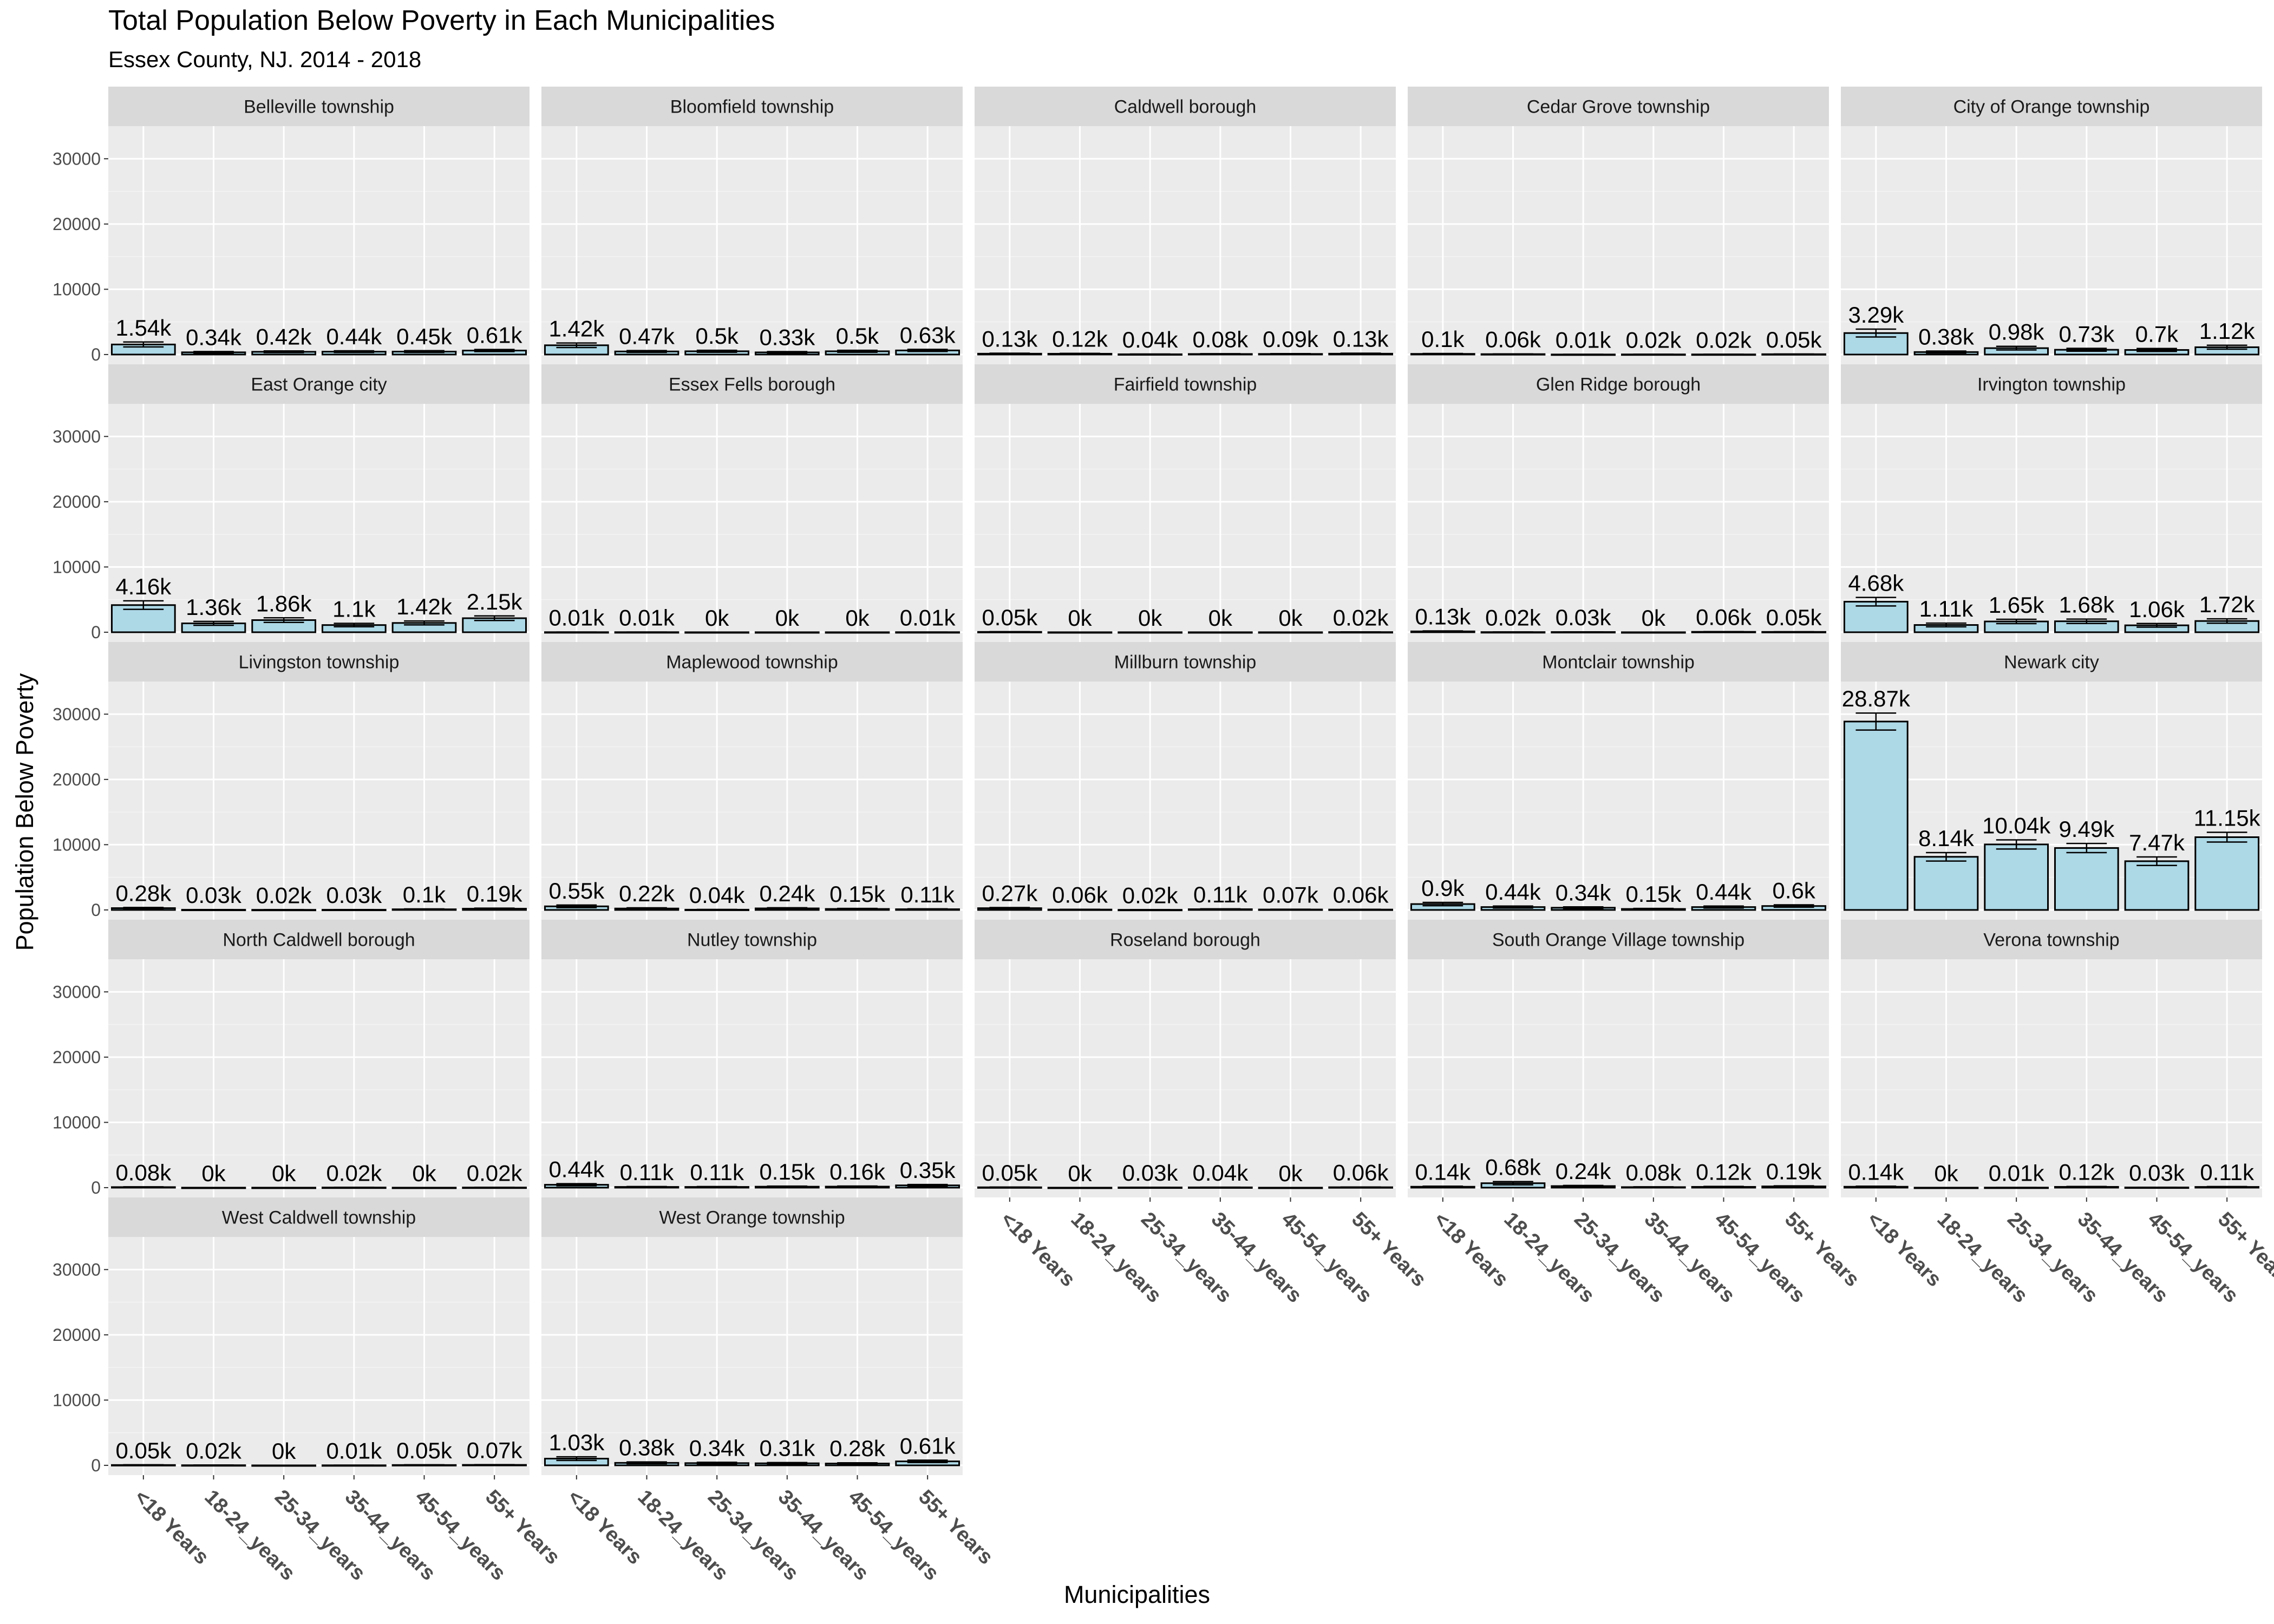  What do you see at coordinates (2227, 817) in the screenshot?
I see `data-label-newark-city-55-years: 11.15k` at bounding box center [2227, 817].